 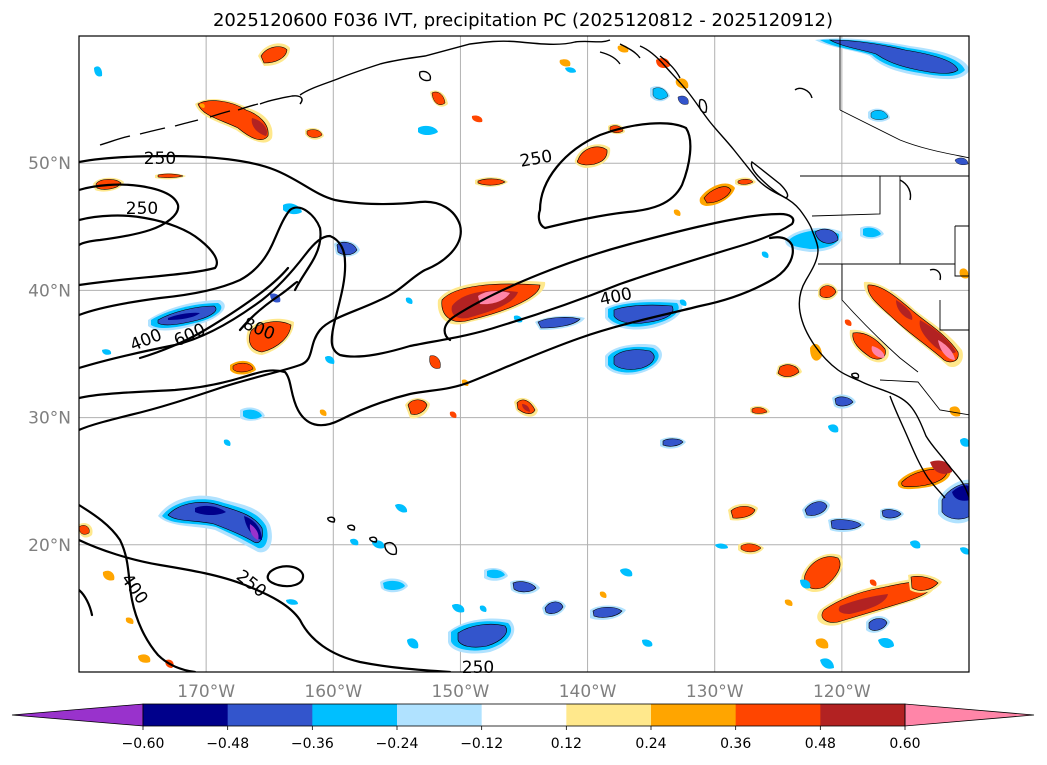 What do you see at coordinates (49, 355) in the screenshot?
I see `latitude-labels: 50°N 40°N 30°N 20°N` at bounding box center [49, 355].